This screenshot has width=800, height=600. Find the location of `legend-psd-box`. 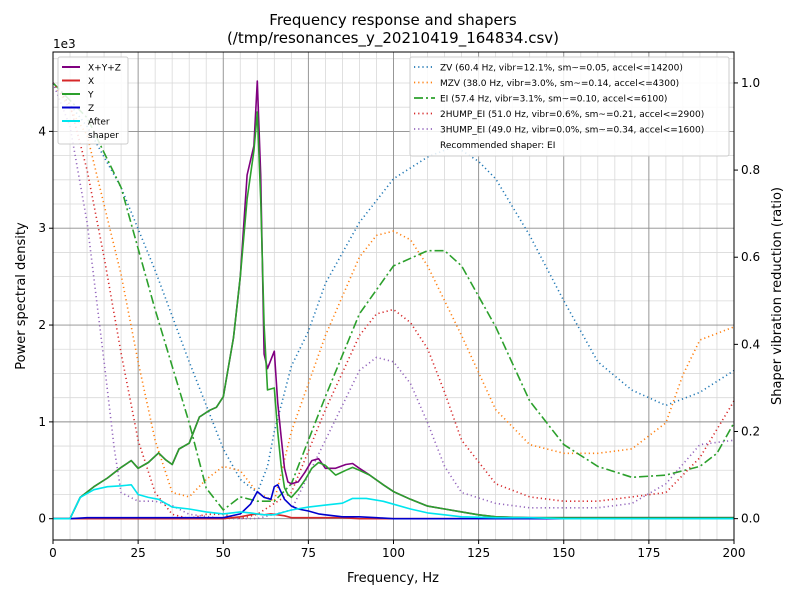

legend-psd-box is located at coordinates (93, 100).